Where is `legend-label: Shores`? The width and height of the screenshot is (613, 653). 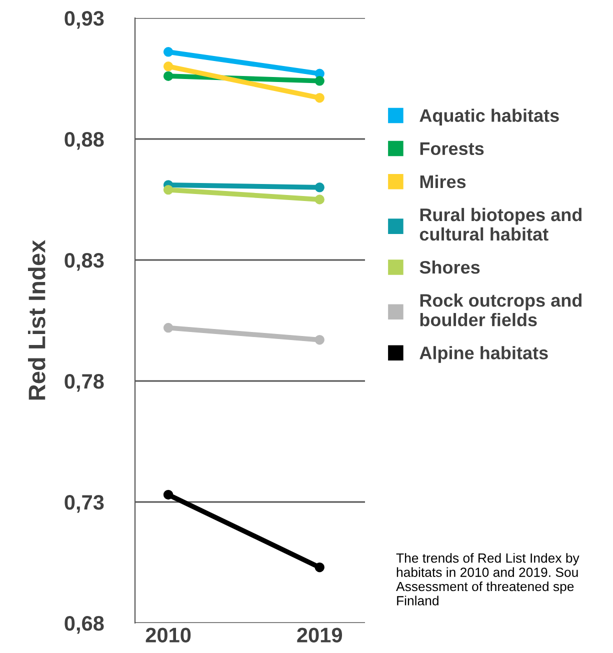 legend-label: Shores is located at coordinates (450, 267).